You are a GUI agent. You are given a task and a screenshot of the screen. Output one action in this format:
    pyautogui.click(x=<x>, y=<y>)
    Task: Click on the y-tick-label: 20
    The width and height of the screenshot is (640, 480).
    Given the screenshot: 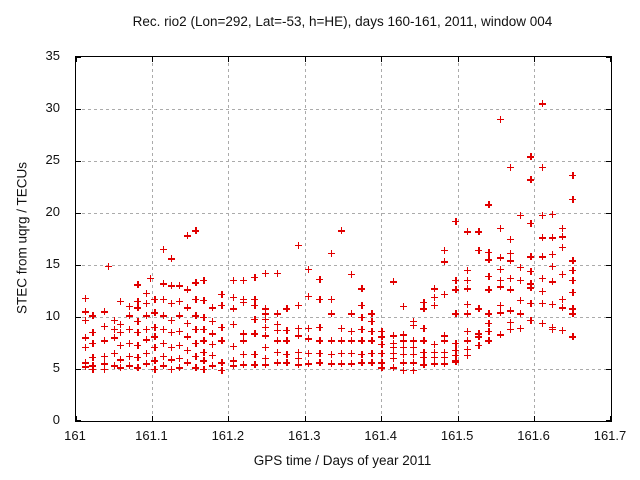 What is the action you would take?
    pyautogui.click(x=52, y=211)
    